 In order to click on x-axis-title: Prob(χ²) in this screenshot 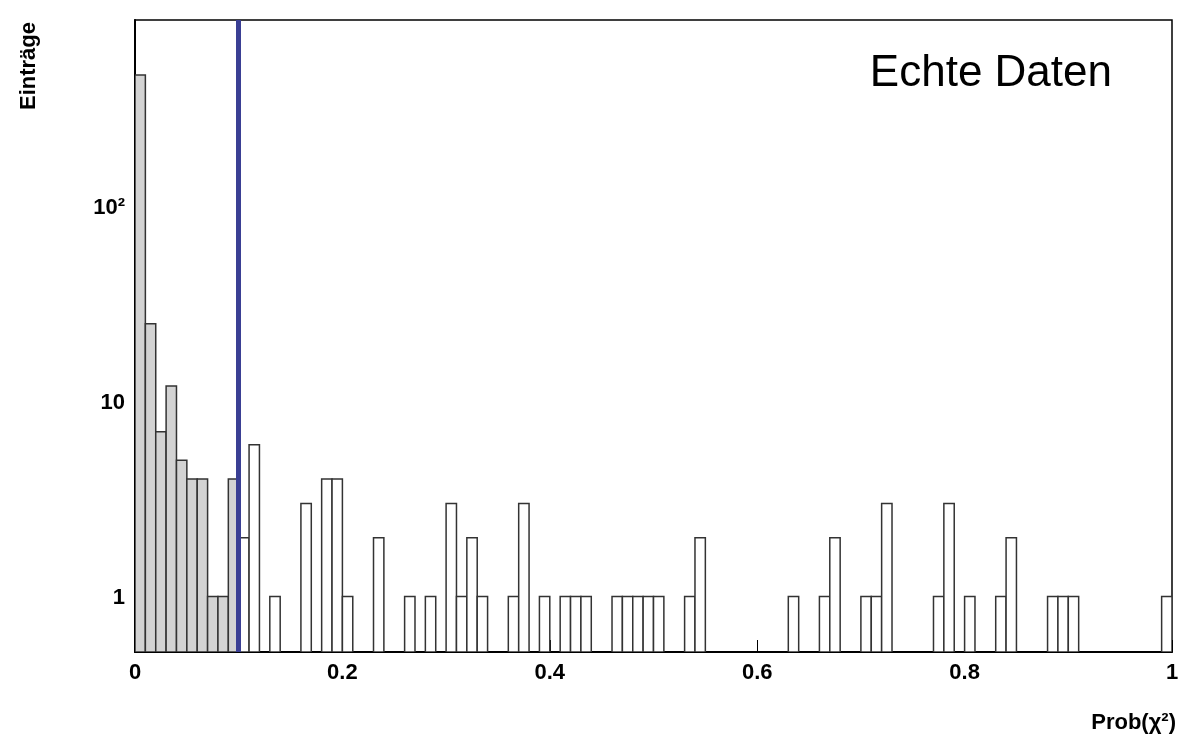, I will do `click(1134, 721)`.